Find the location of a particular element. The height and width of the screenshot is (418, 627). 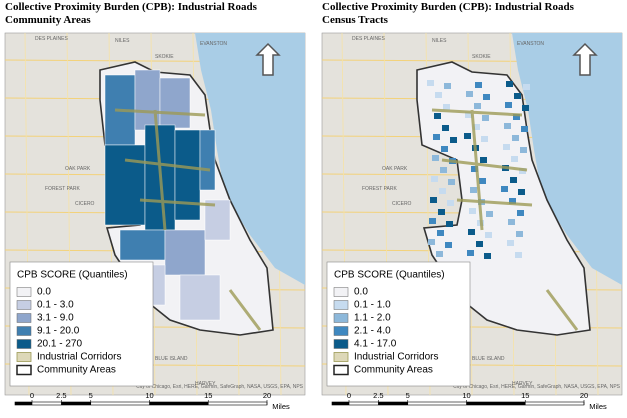

legend-label: 1.1 - 2.0 is located at coordinates (372, 318).